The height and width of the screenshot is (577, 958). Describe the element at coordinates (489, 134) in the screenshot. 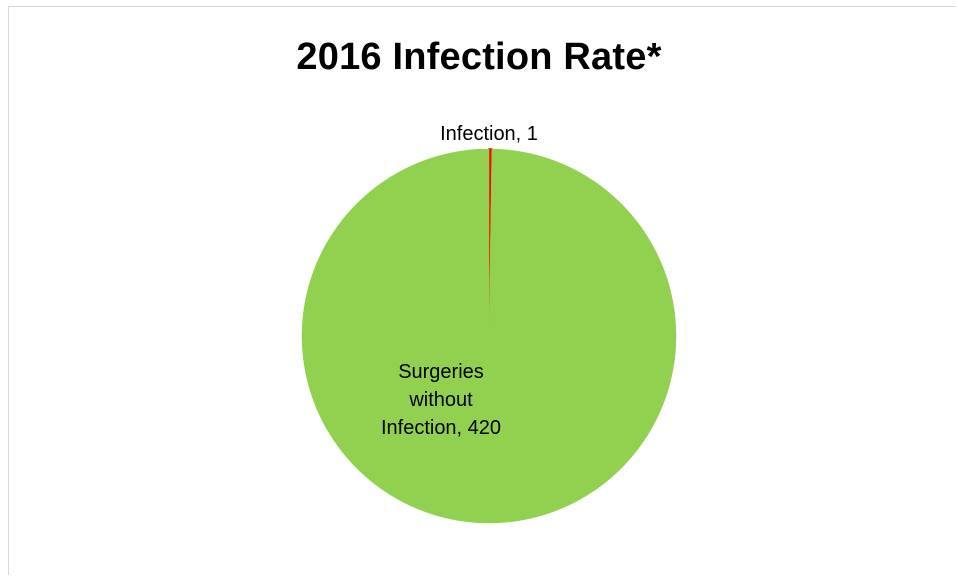

I see `data-label-infection: Infection, 1` at that location.